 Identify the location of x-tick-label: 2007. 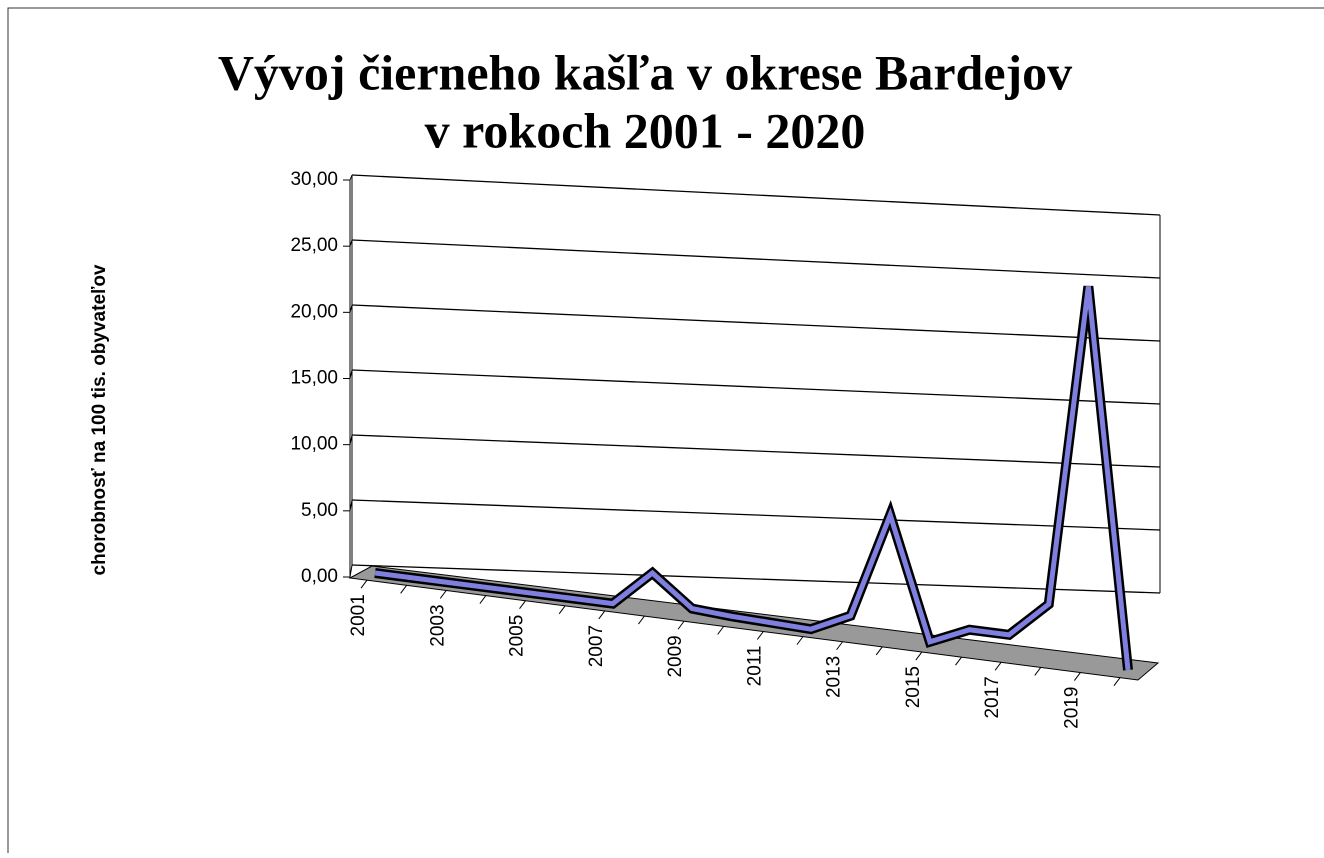
(596, 646).